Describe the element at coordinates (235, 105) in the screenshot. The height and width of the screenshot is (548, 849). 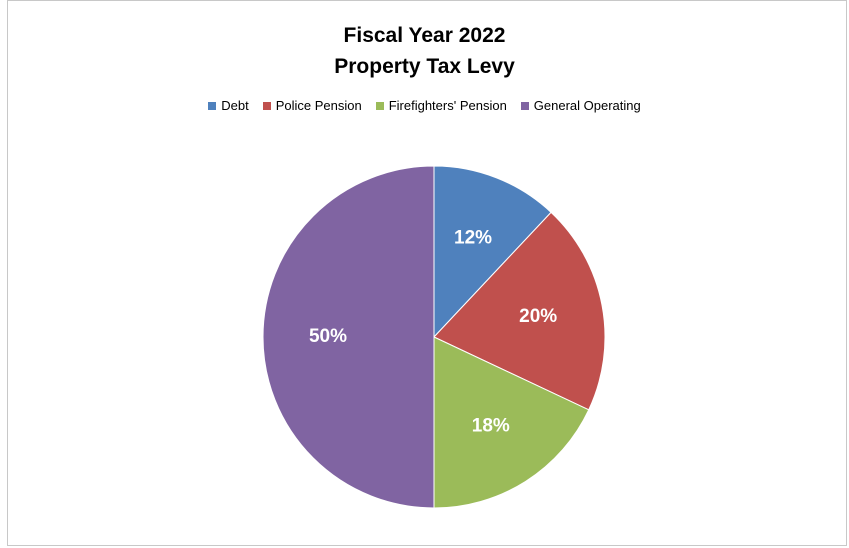
I see `legend-label-debt: Debt` at that location.